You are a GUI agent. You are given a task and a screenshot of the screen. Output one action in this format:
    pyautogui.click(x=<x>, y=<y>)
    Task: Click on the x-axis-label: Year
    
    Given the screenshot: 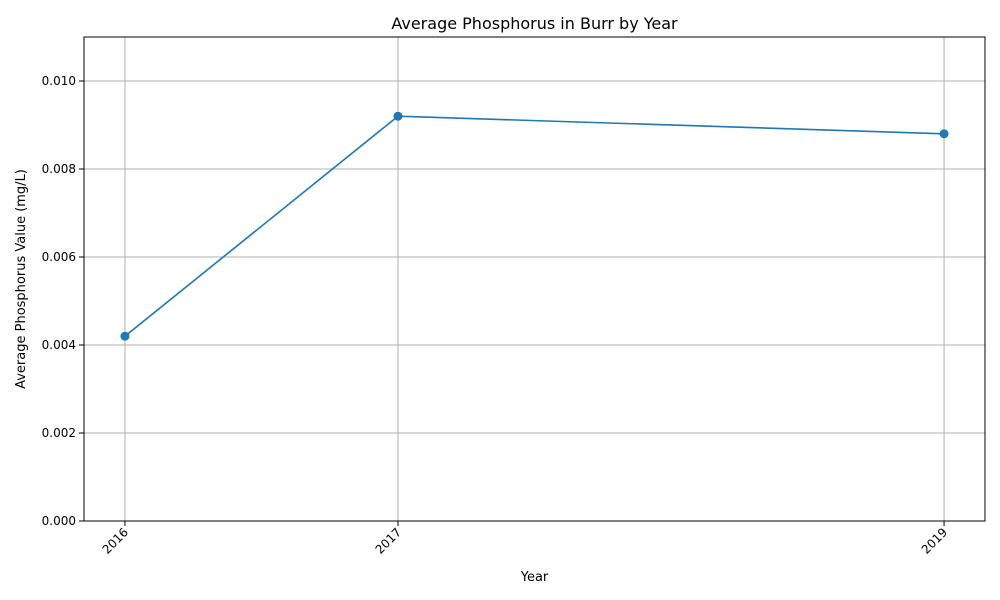 What is the action you would take?
    pyautogui.click(x=534, y=577)
    